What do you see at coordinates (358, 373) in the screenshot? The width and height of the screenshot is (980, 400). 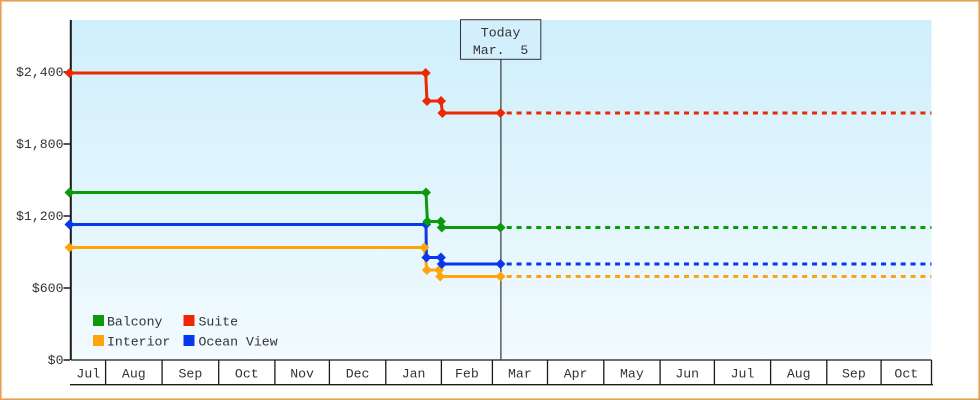 I see `svg-text: Dec` at bounding box center [358, 373].